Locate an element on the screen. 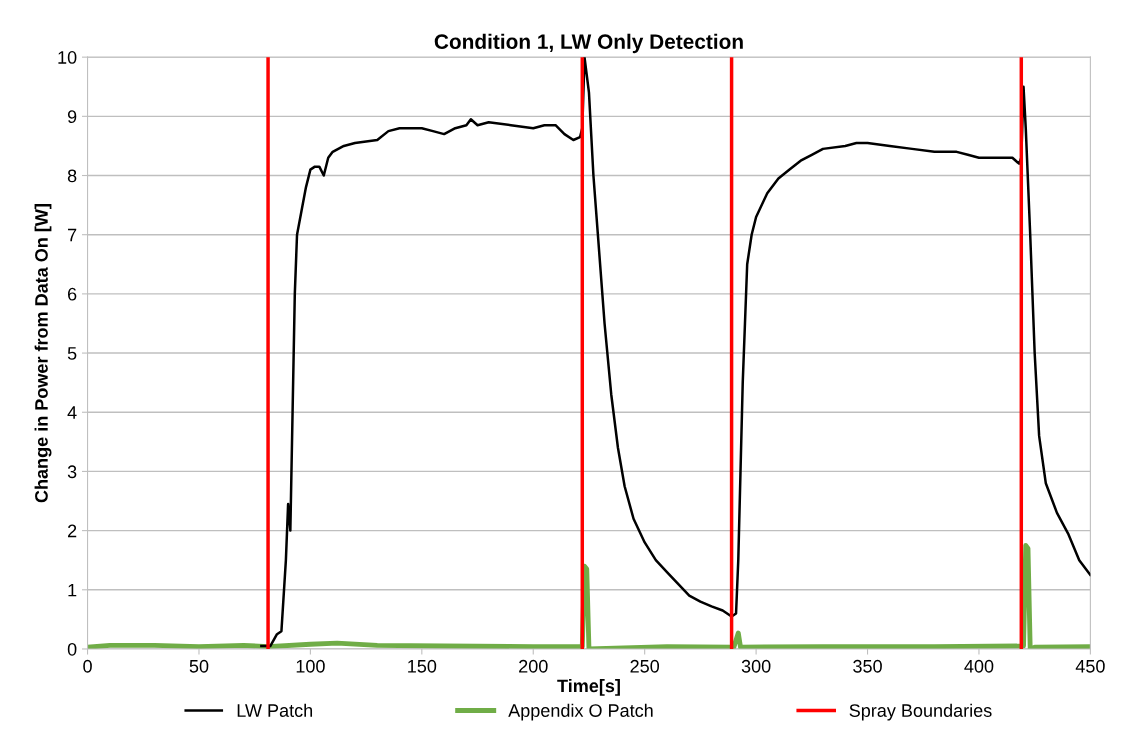 The image size is (1137, 752). x-axis-title: Time[s] is located at coordinates (588, 687).